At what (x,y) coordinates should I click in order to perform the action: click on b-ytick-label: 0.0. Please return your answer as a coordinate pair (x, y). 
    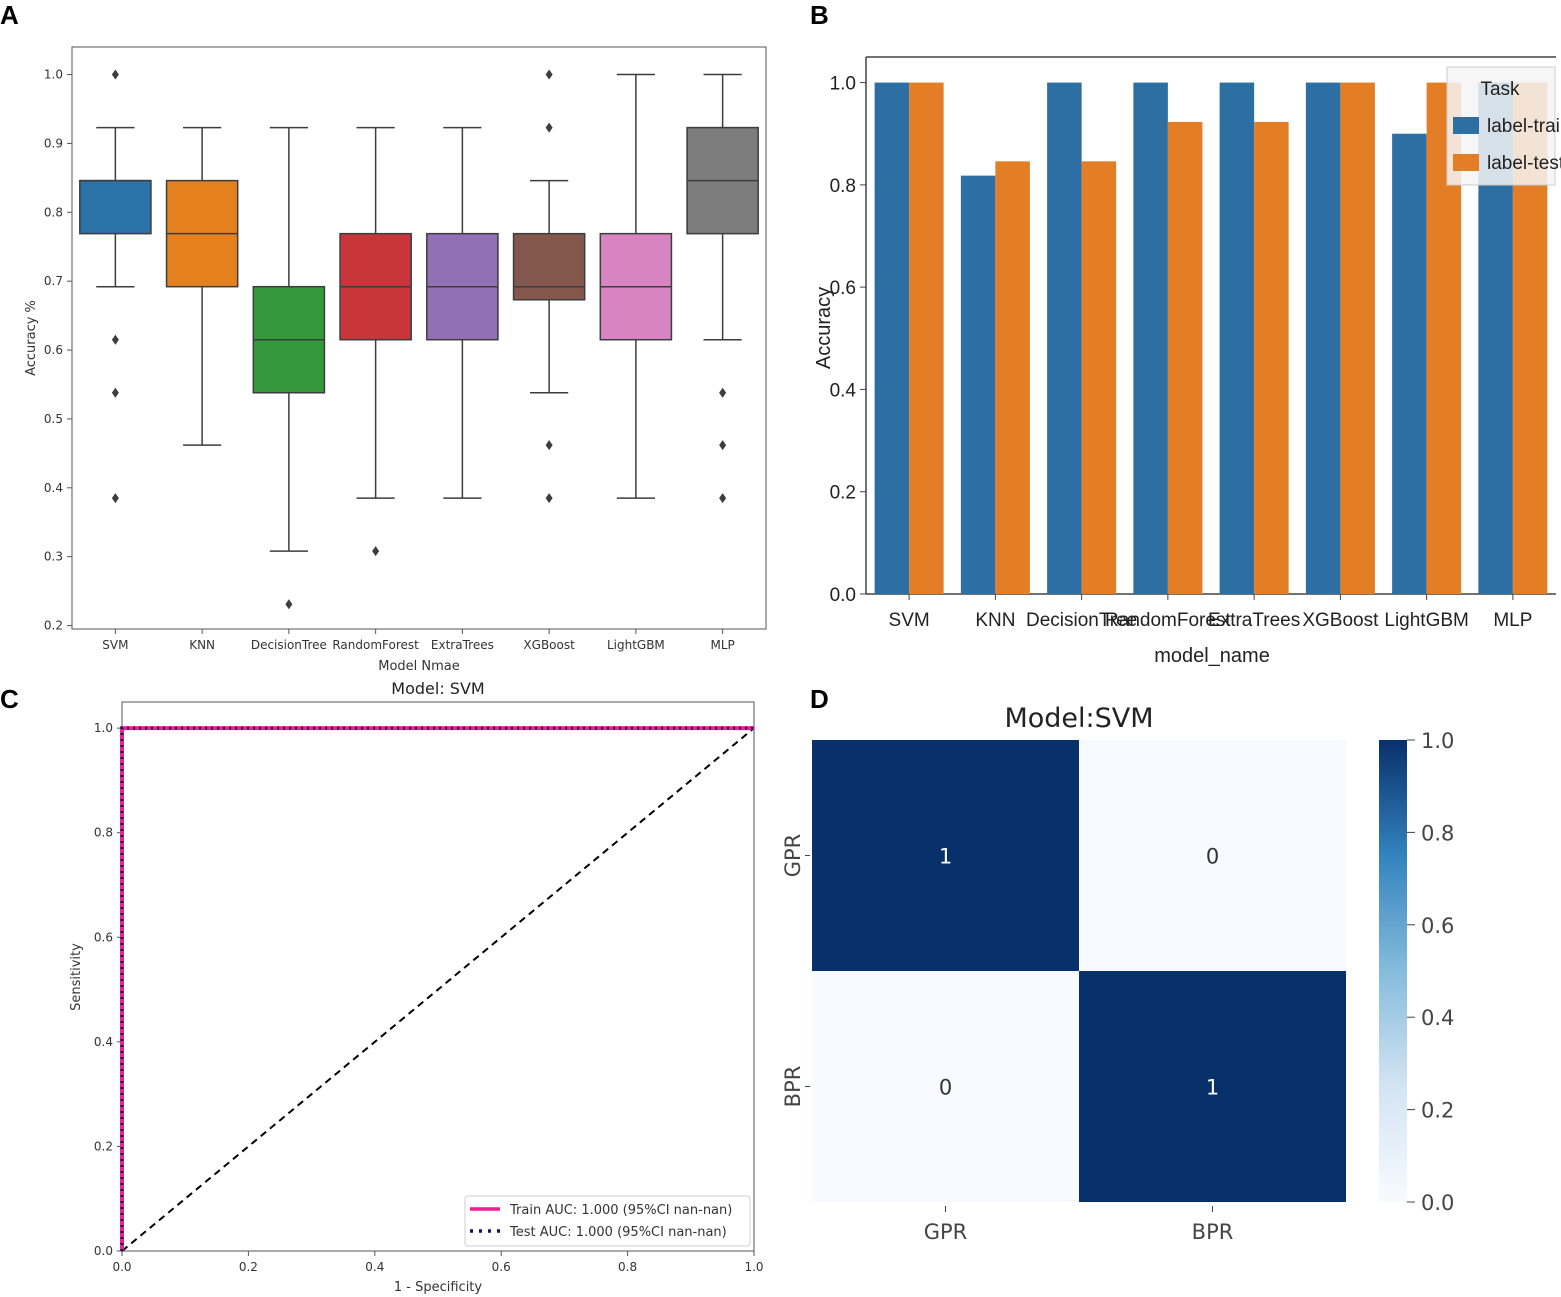
    Looking at the image, I should click on (843, 595).